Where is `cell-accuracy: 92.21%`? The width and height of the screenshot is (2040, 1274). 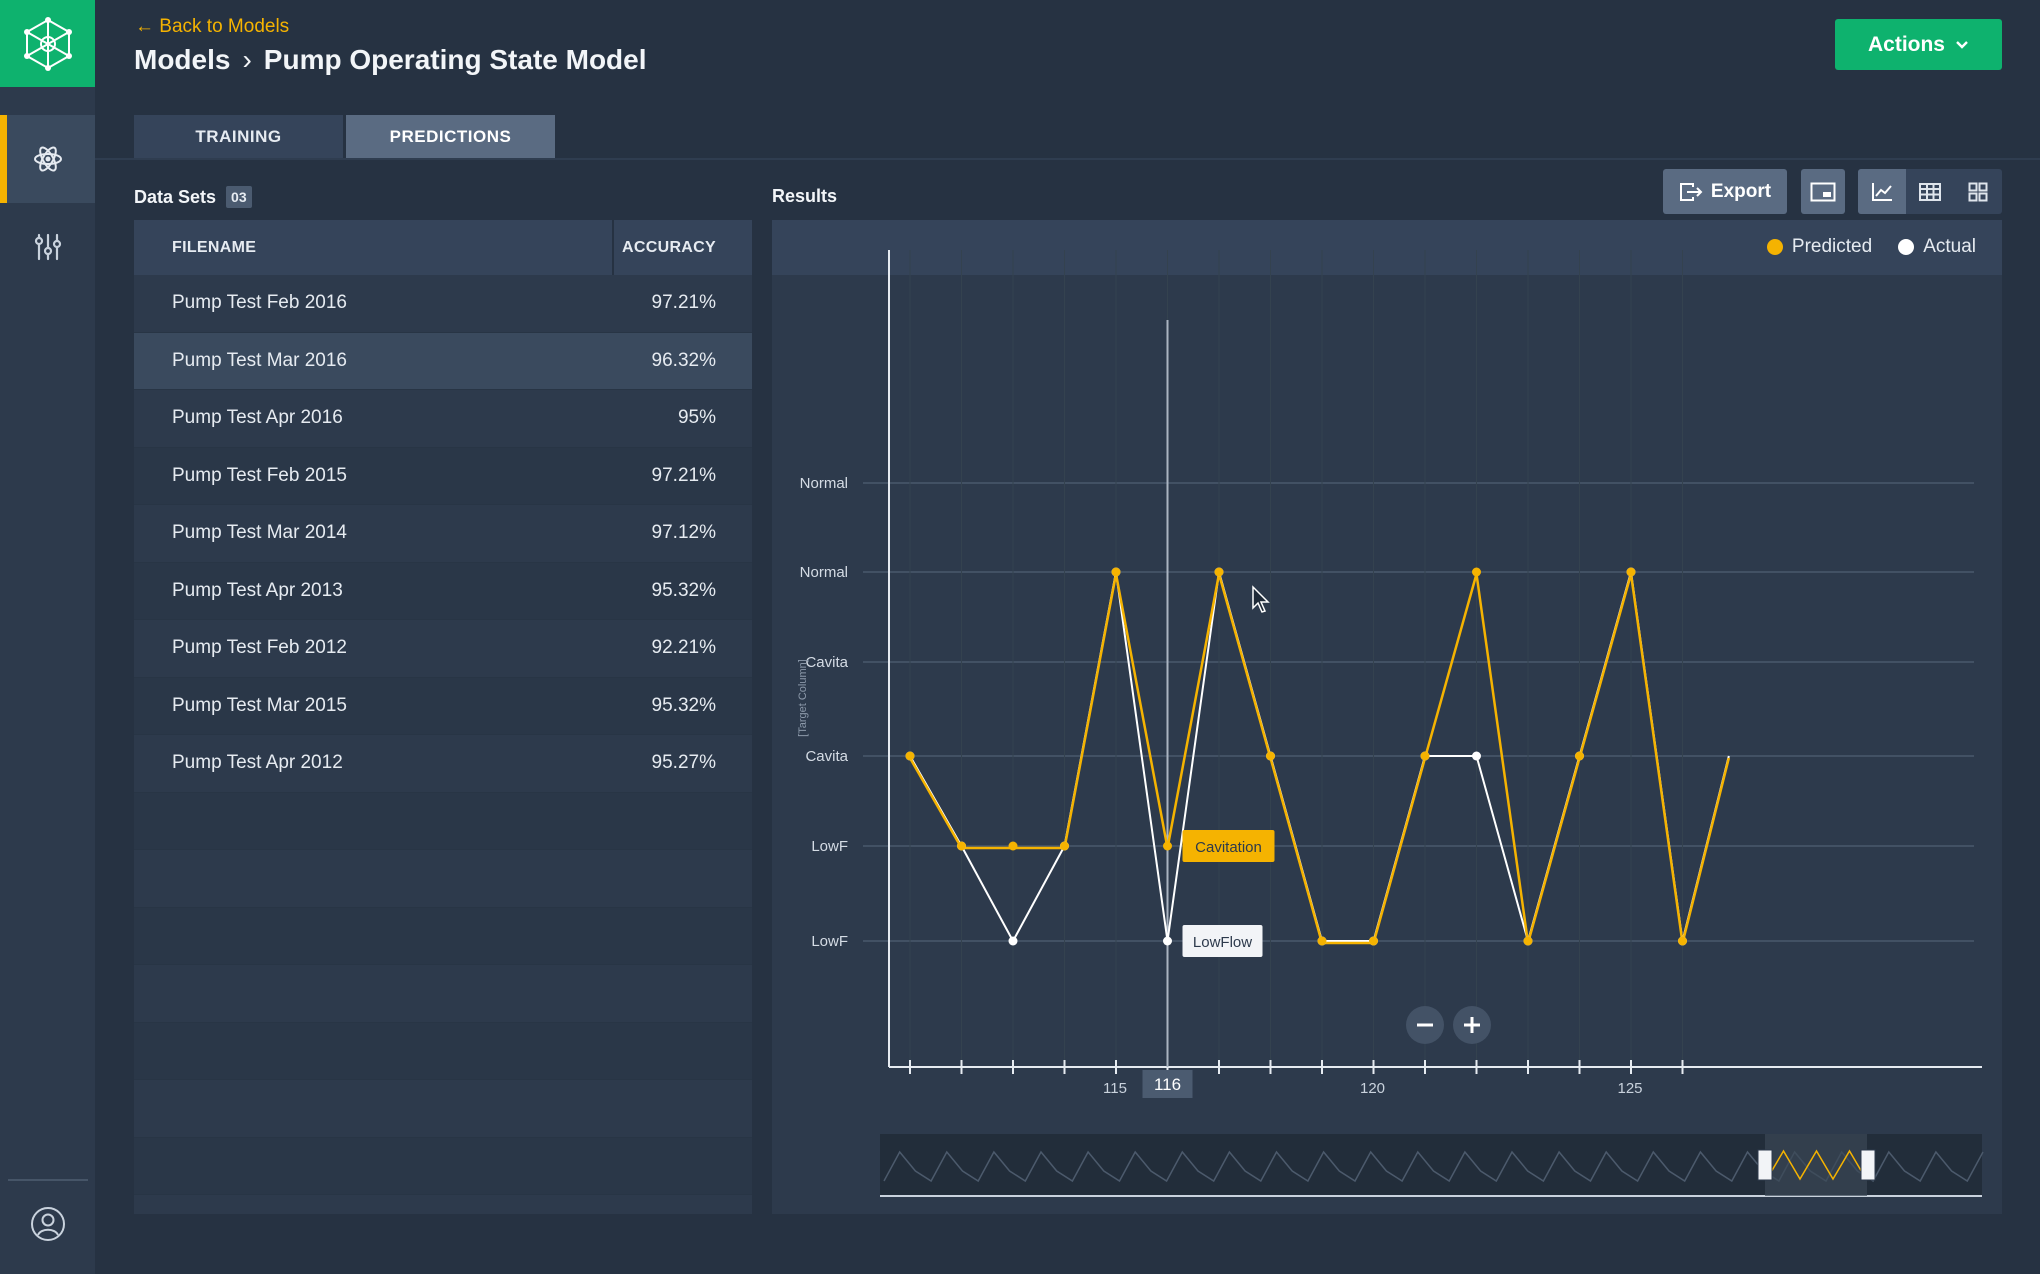
cell-accuracy: 92.21% is located at coordinates (683, 648).